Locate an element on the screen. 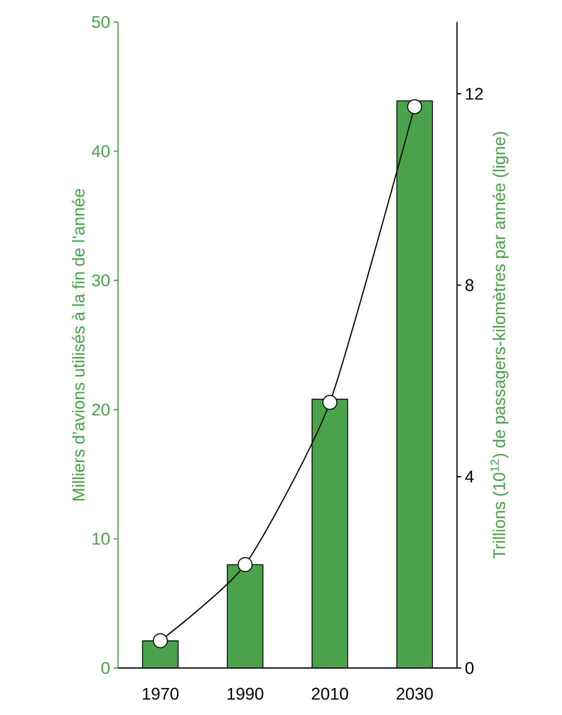  y-tick-label: 0 is located at coordinates (105, 668).